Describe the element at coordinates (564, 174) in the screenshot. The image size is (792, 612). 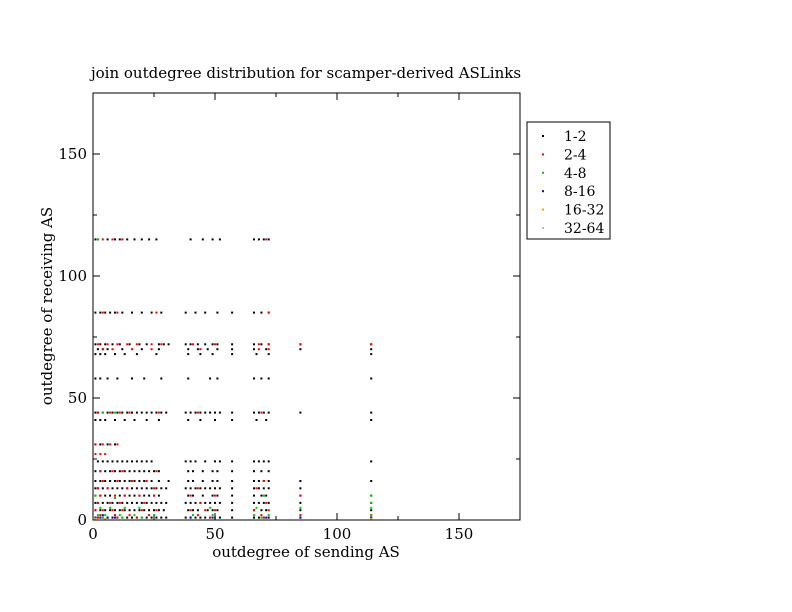
I see `legend-entry: 4-8` at that location.